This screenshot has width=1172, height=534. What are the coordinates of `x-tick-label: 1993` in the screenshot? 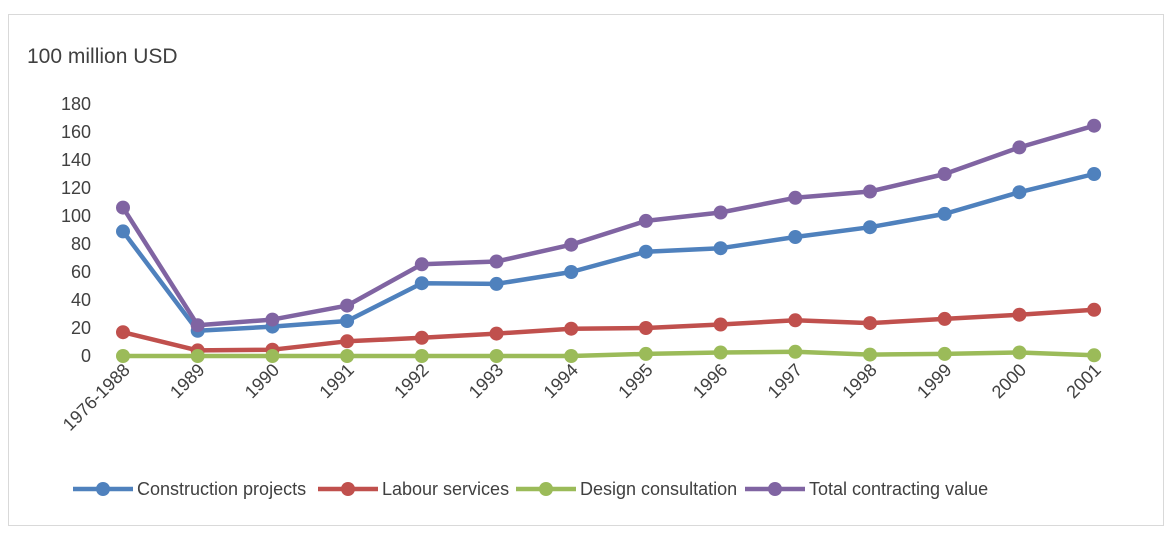 It's located at (486, 381).